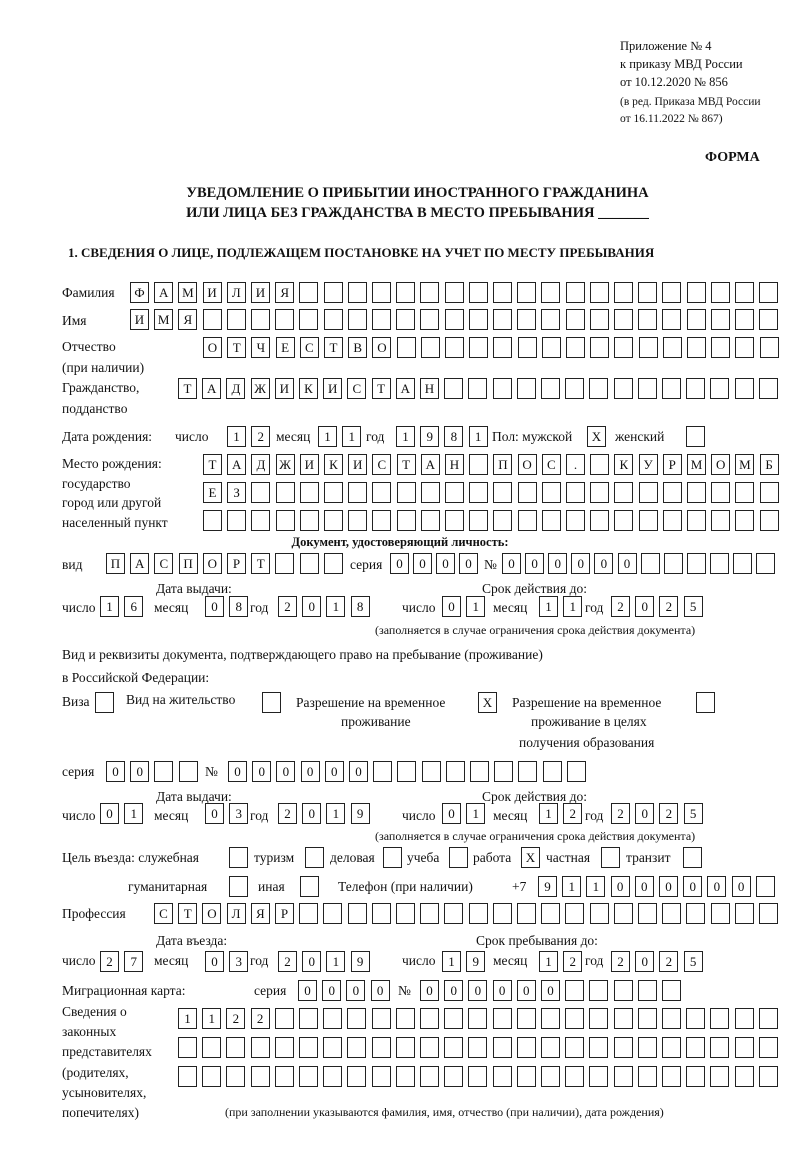 Image resolution: width=800 pixels, height=1163 pixels. I want to click on cell-stay-month: 1, so click(548, 961).